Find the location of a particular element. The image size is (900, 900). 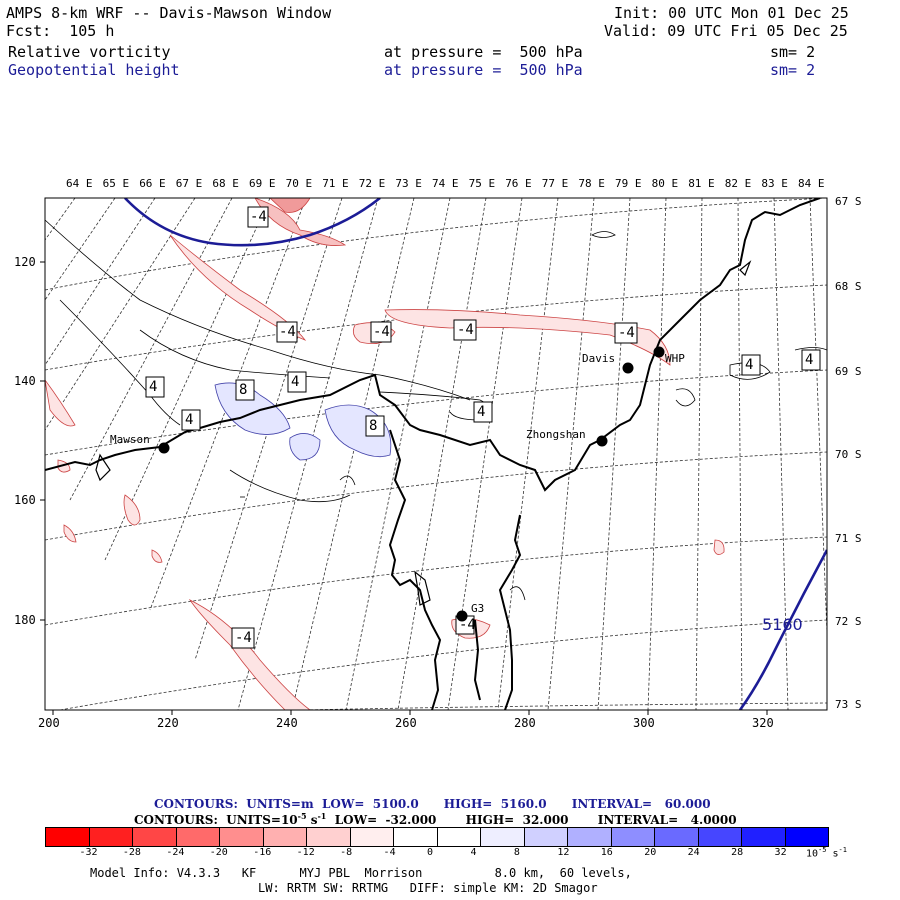

longitude-label: 77 E is located at coordinates (555, 183).